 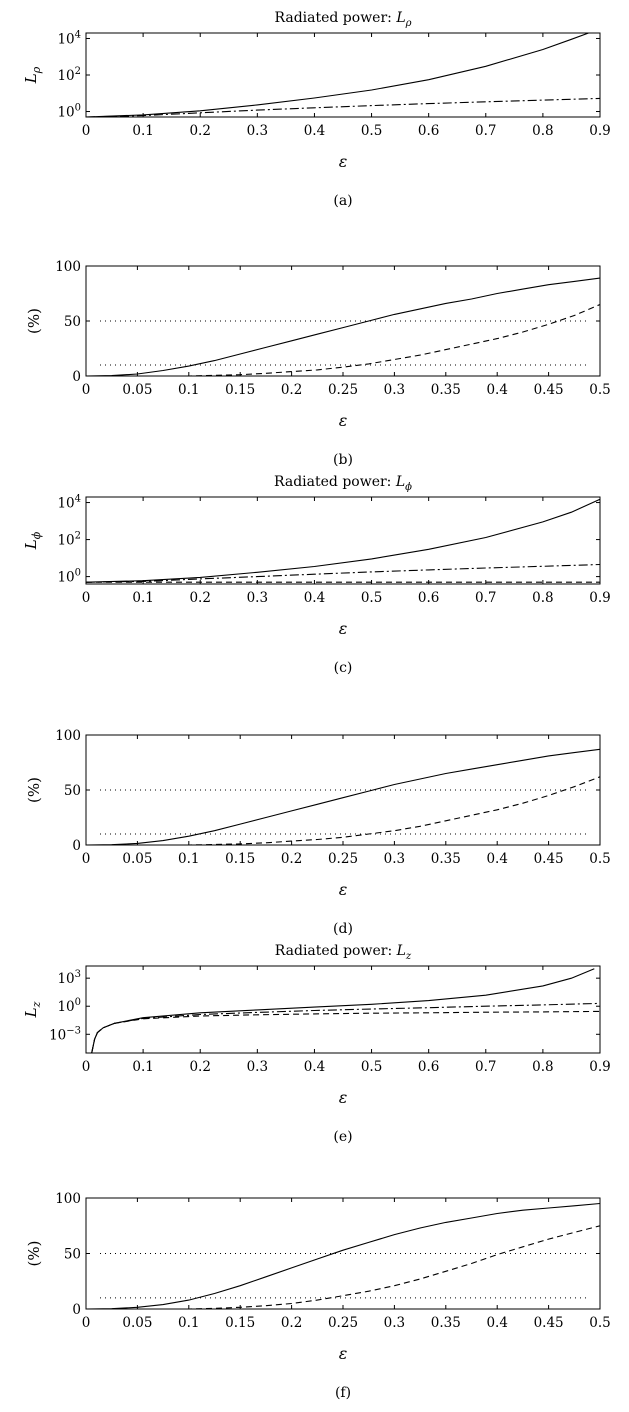 I want to click on chart-title-sub: z, so click(x=408, y=956).